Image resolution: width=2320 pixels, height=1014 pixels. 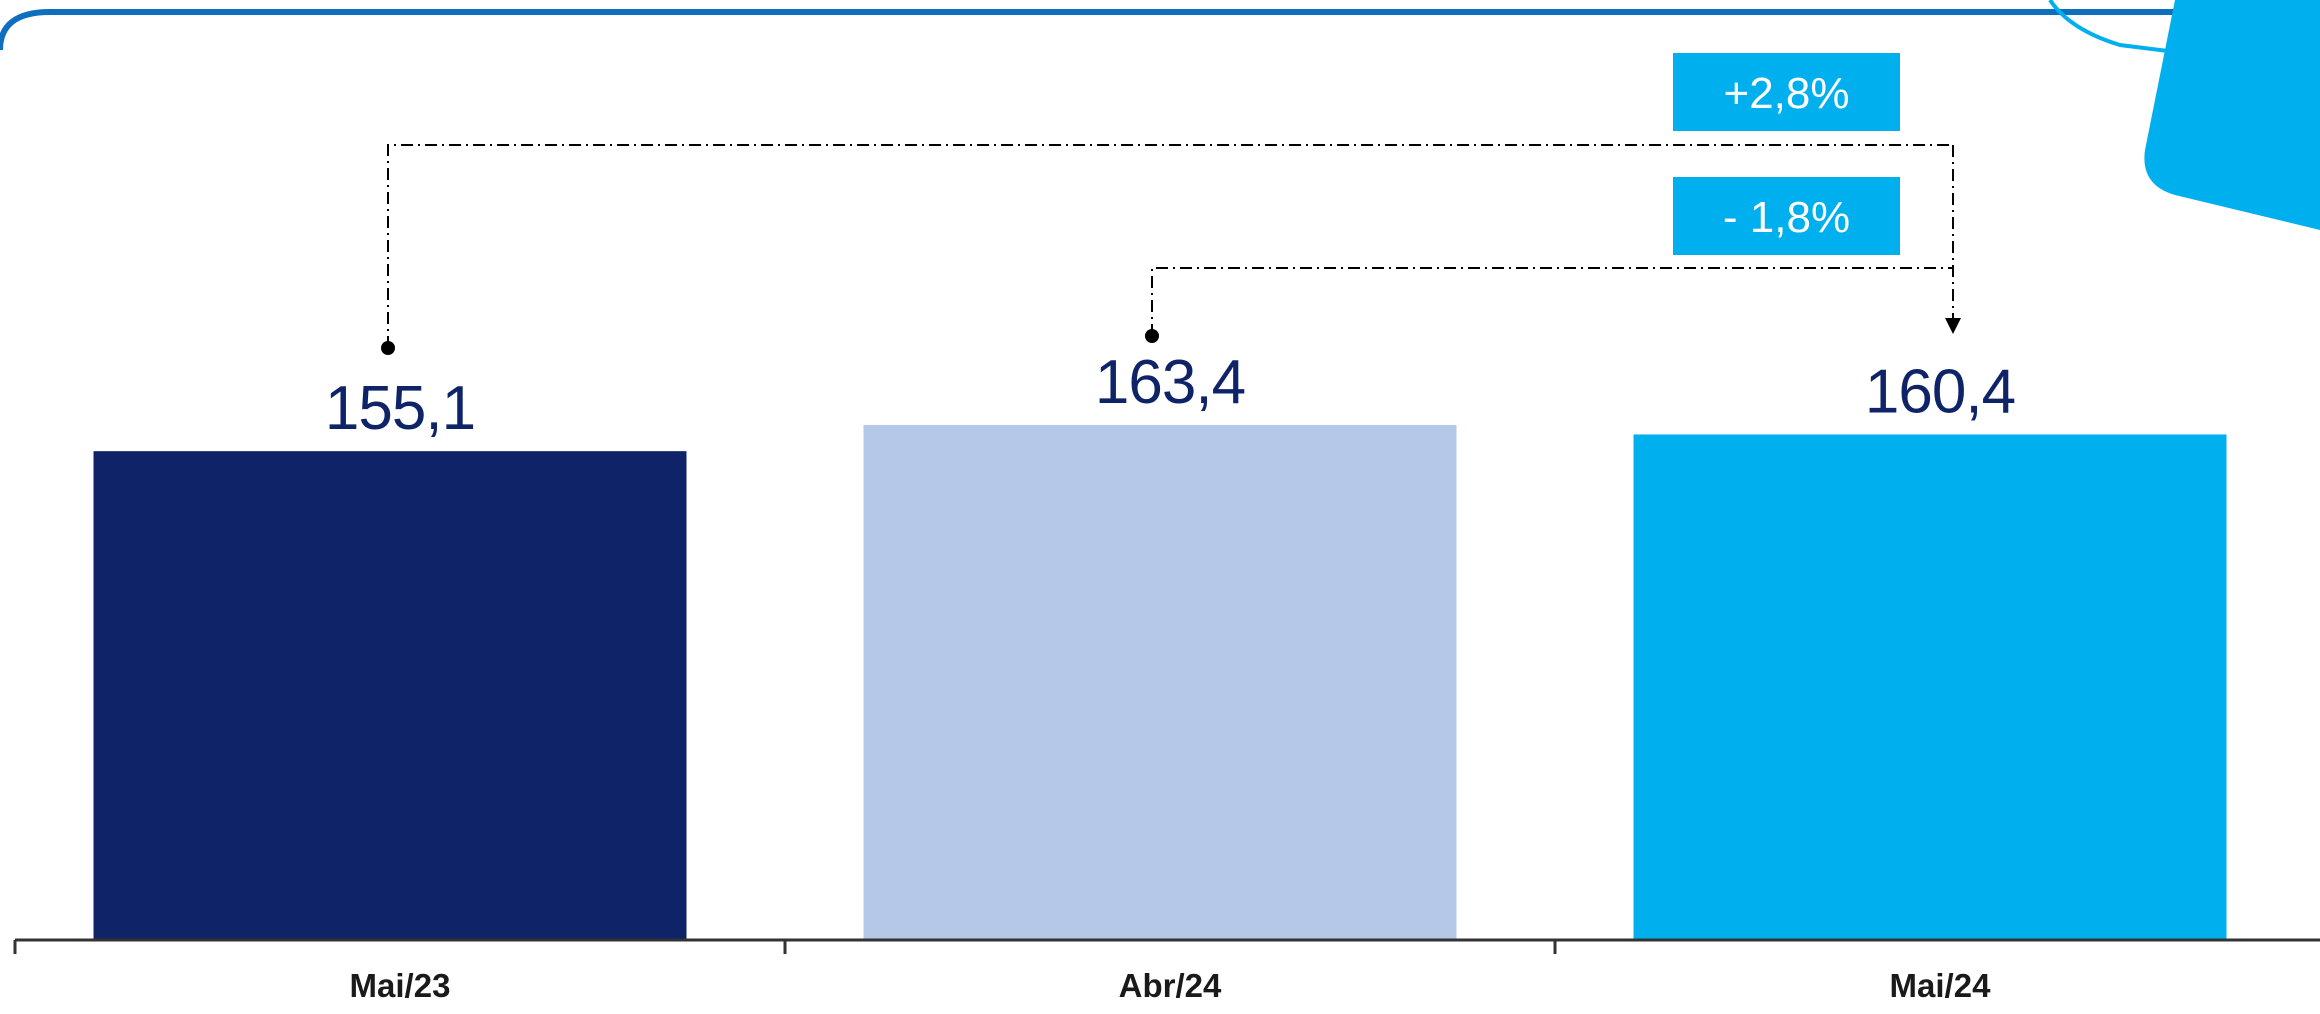 What do you see at coordinates (1170, 382) in the screenshot?
I see `value-label: 163,4` at bounding box center [1170, 382].